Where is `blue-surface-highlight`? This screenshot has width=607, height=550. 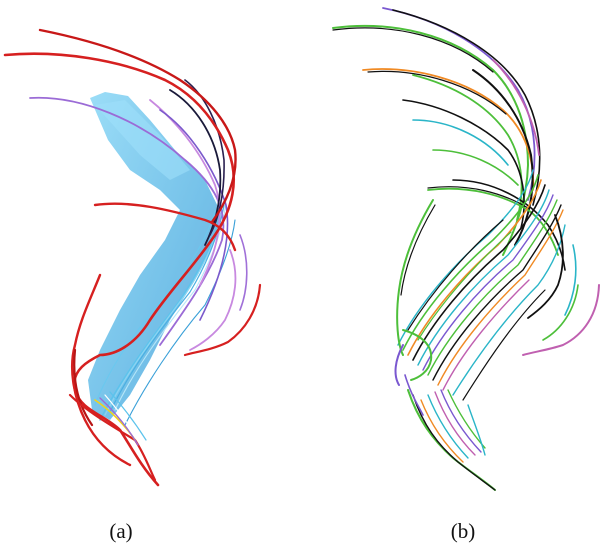
blue-surface-highlight is located at coordinates (142, 140).